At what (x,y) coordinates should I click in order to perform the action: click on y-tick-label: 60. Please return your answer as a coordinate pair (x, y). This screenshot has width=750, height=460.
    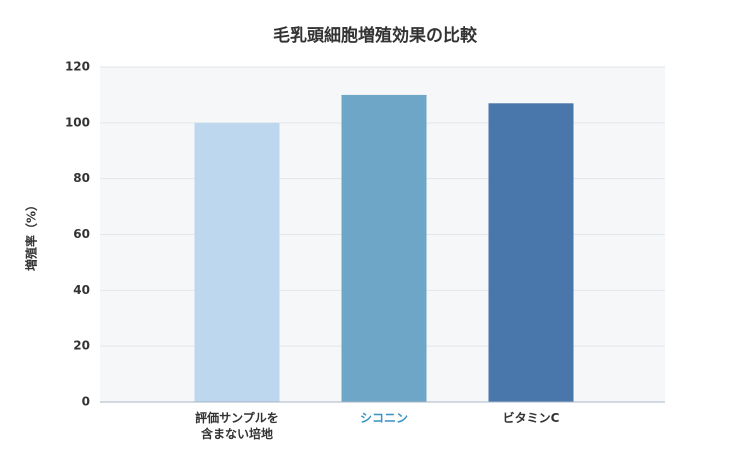
    Looking at the image, I should click on (81, 234).